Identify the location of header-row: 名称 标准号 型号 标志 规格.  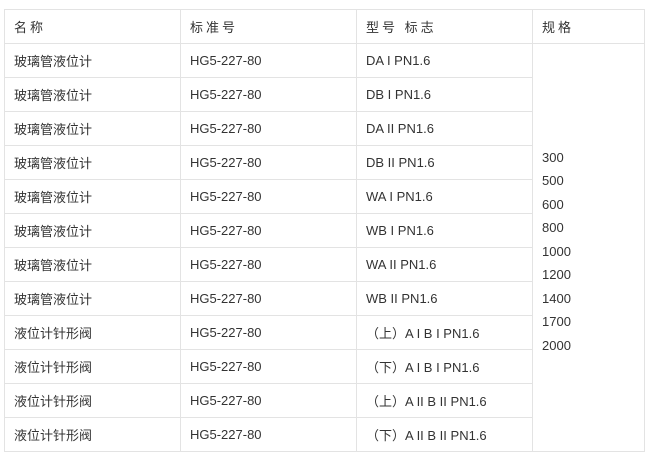
(324, 26).